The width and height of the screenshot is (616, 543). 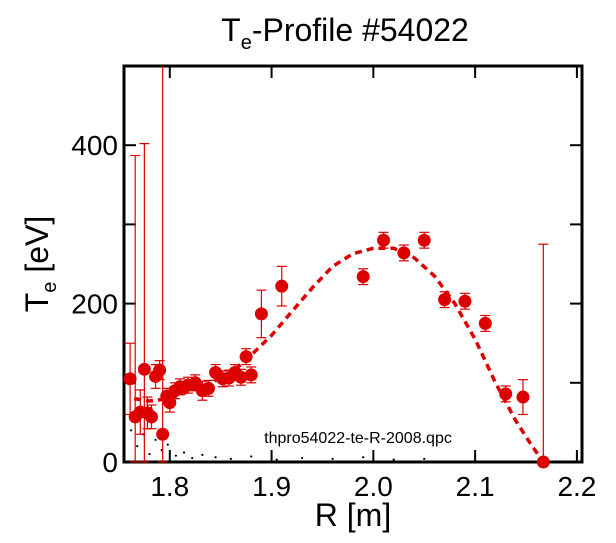 What do you see at coordinates (246, 43) in the screenshot?
I see `chart-title-subscript: e` at bounding box center [246, 43].